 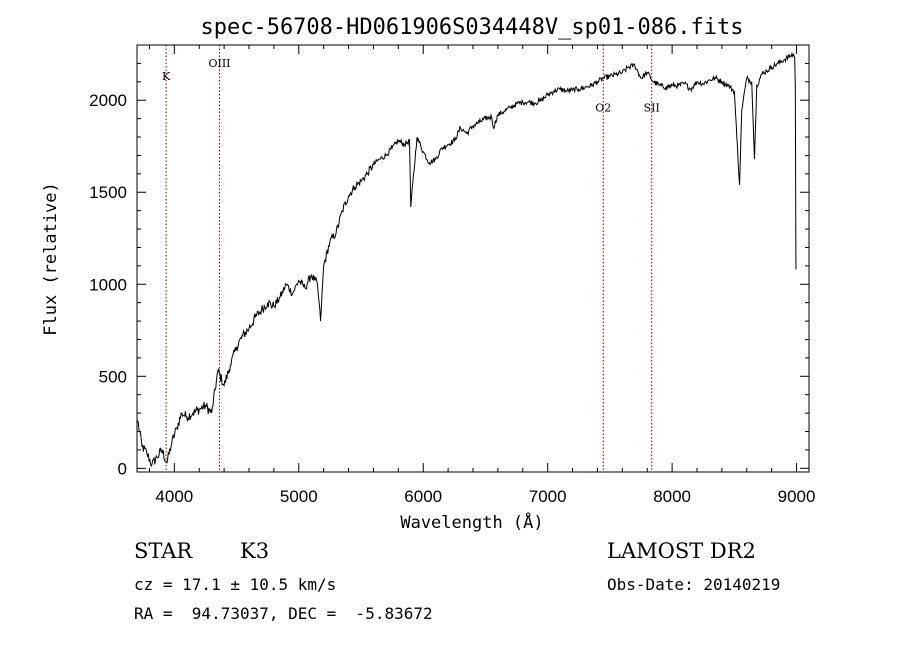 What do you see at coordinates (299, 496) in the screenshot?
I see `x-tick-label: 5000` at bounding box center [299, 496].